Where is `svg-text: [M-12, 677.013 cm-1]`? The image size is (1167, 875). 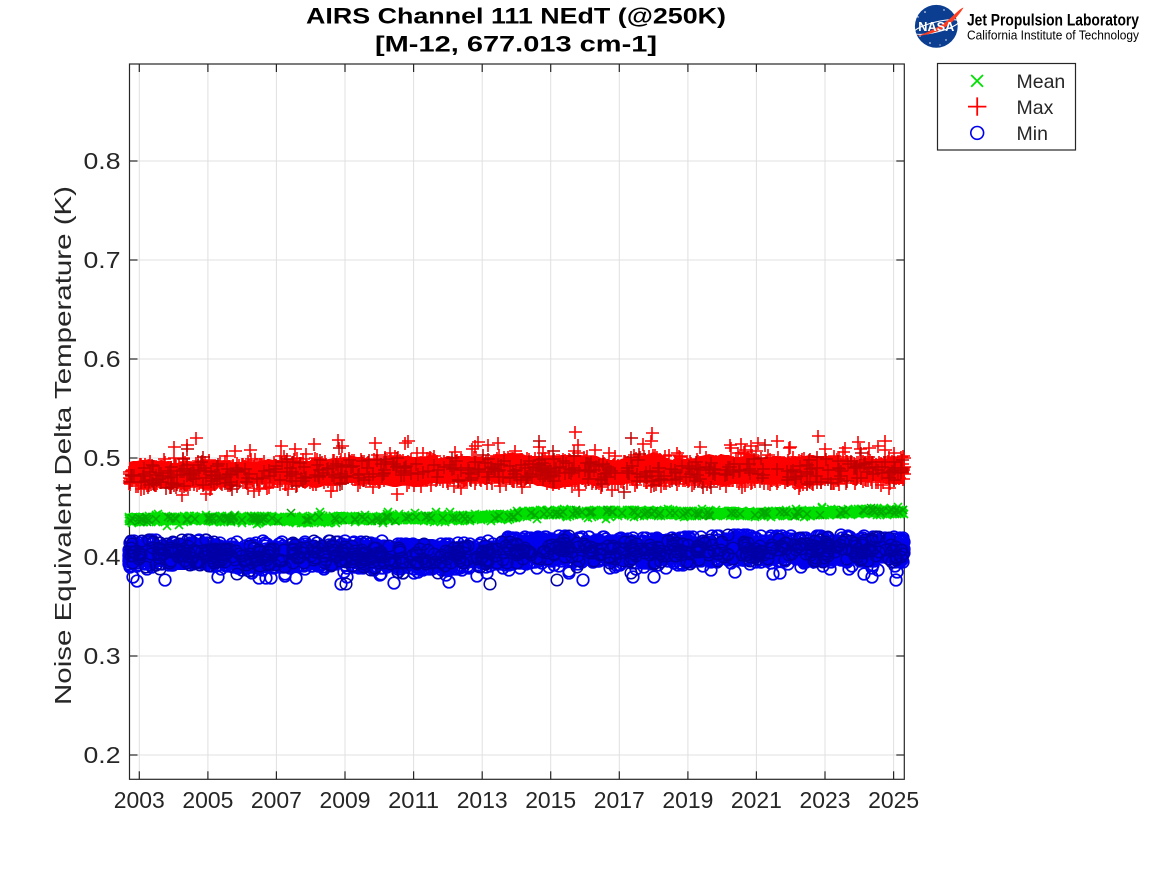 svg-text: [M-12, 677.013 cm-1] is located at coordinates (516, 44).